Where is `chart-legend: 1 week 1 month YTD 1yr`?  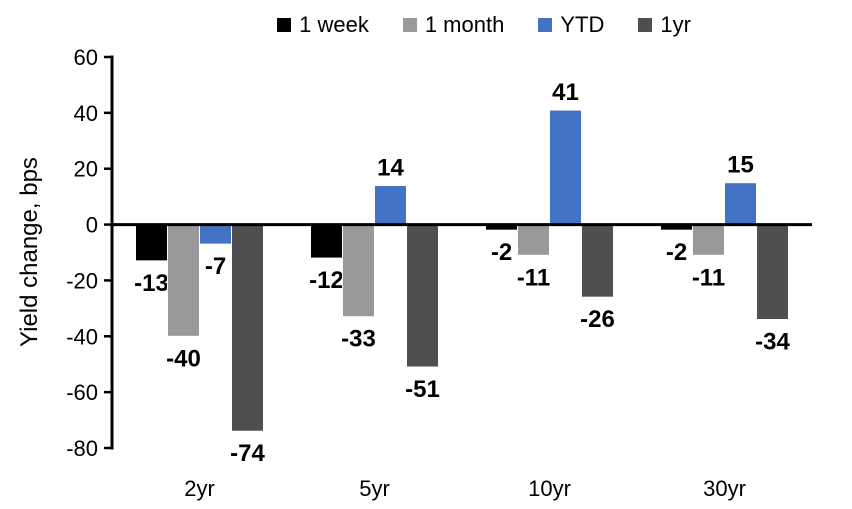
chart-legend: 1 week 1 month YTD 1yr is located at coordinates (484, 25).